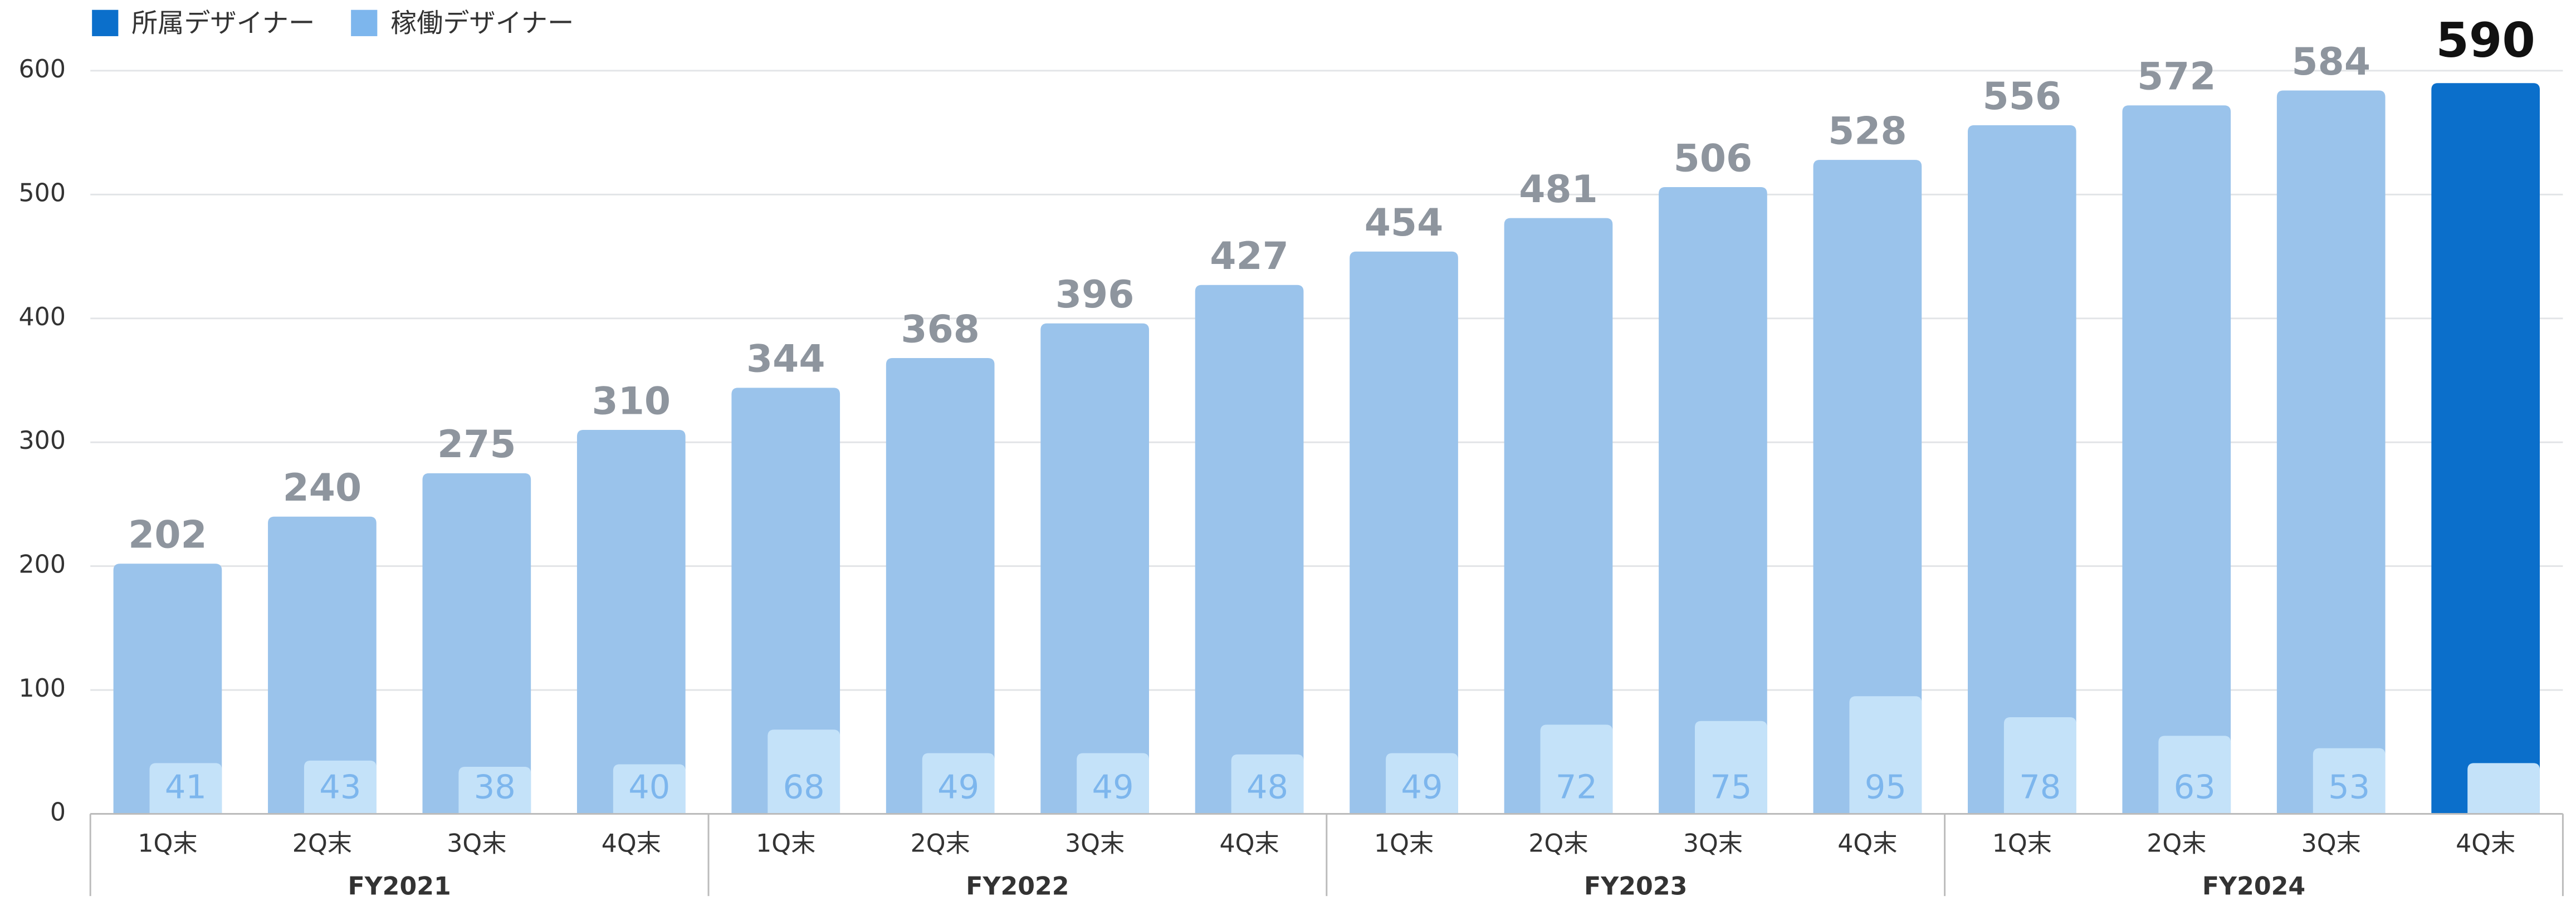  What do you see at coordinates (1095, 295) in the screenshot?
I see `value-label: 396` at bounding box center [1095, 295].